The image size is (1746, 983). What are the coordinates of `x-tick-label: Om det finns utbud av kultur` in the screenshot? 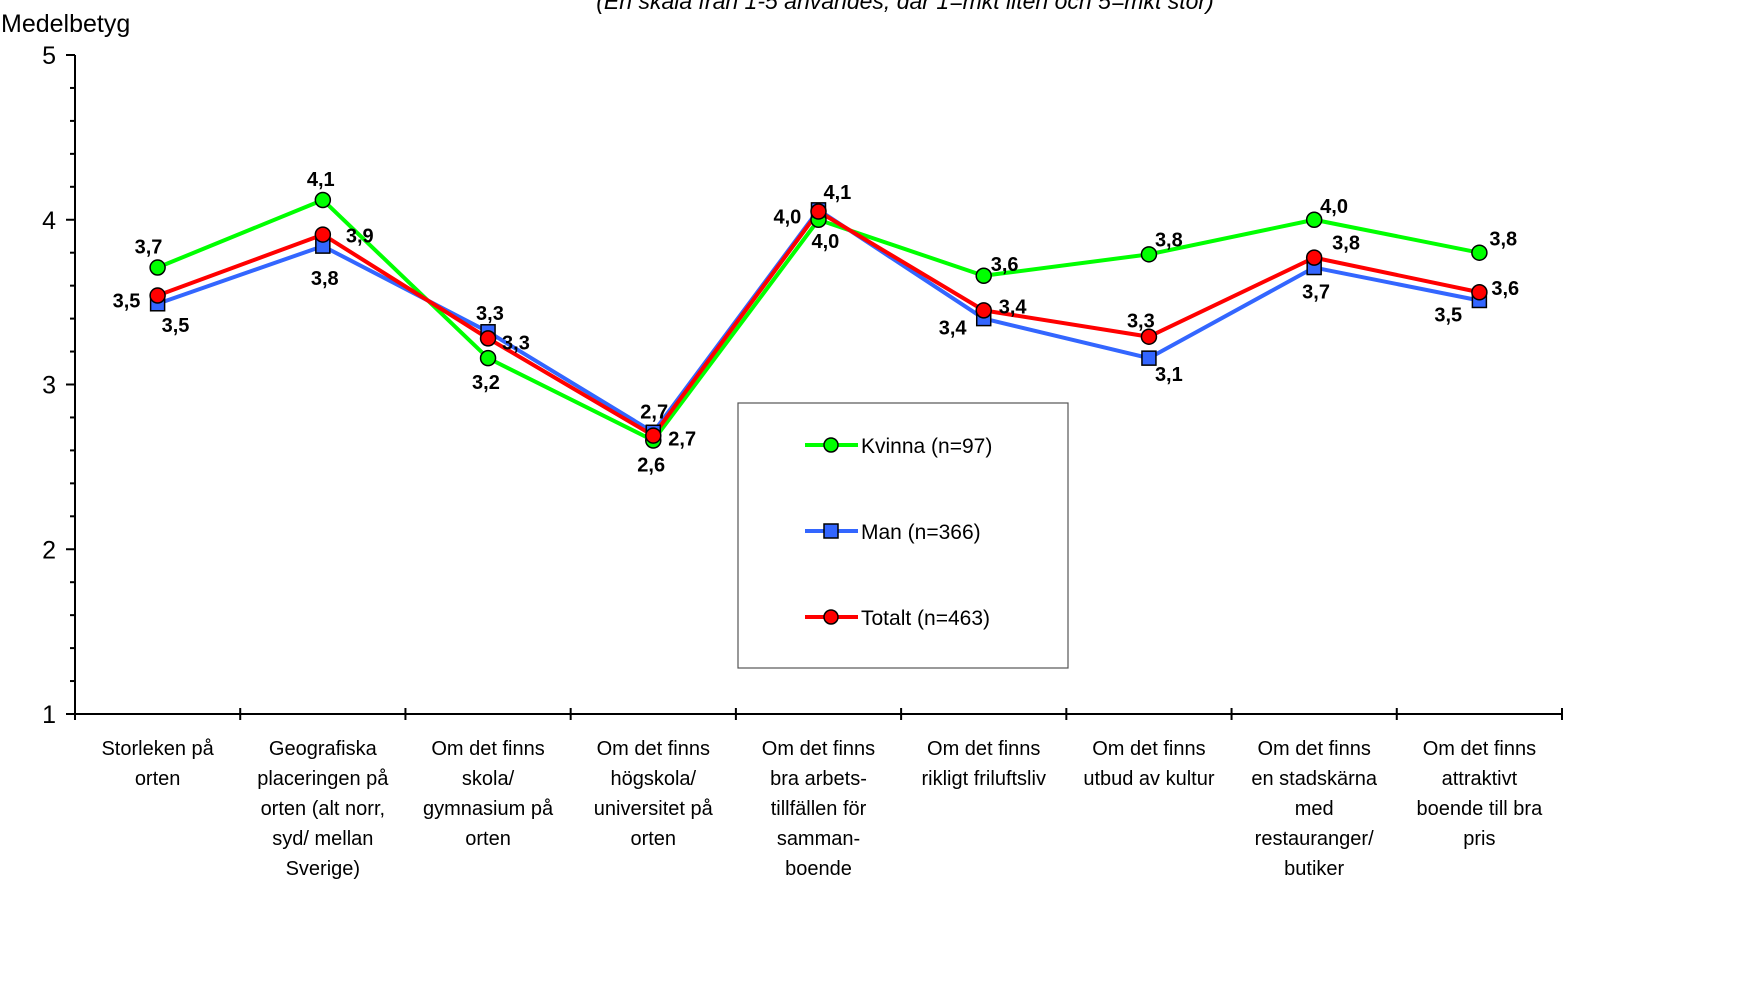 It's located at (1149, 764).